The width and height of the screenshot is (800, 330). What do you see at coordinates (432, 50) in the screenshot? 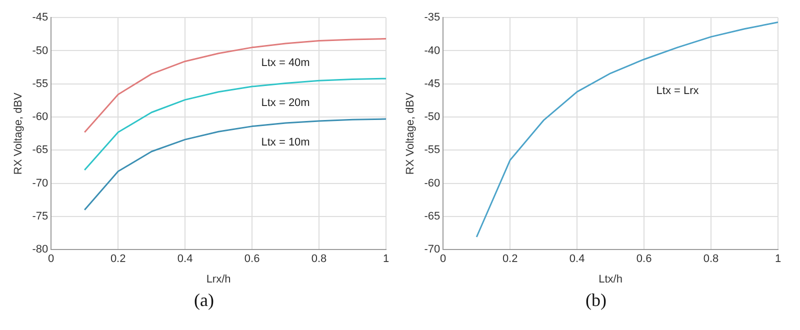
I see `y-tick-label: -40` at bounding box center [432, 50].